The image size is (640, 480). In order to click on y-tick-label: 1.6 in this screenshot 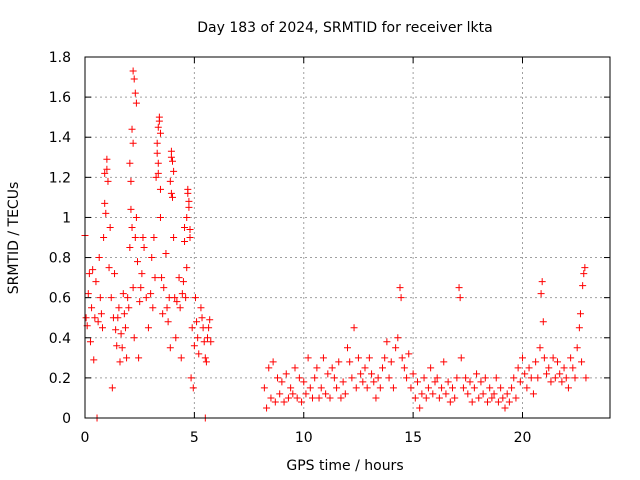, I will do `click(60, 98)`.